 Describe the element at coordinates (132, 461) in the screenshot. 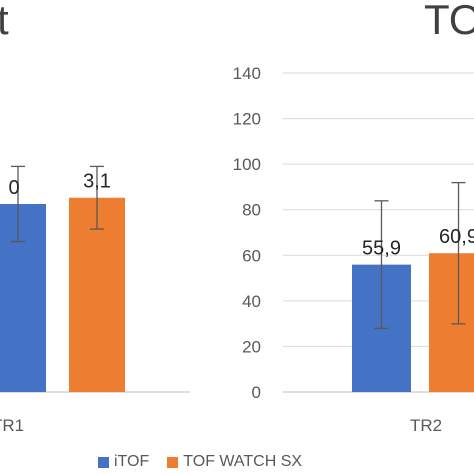

I see `legend-label-itof: iTOF` at that location.